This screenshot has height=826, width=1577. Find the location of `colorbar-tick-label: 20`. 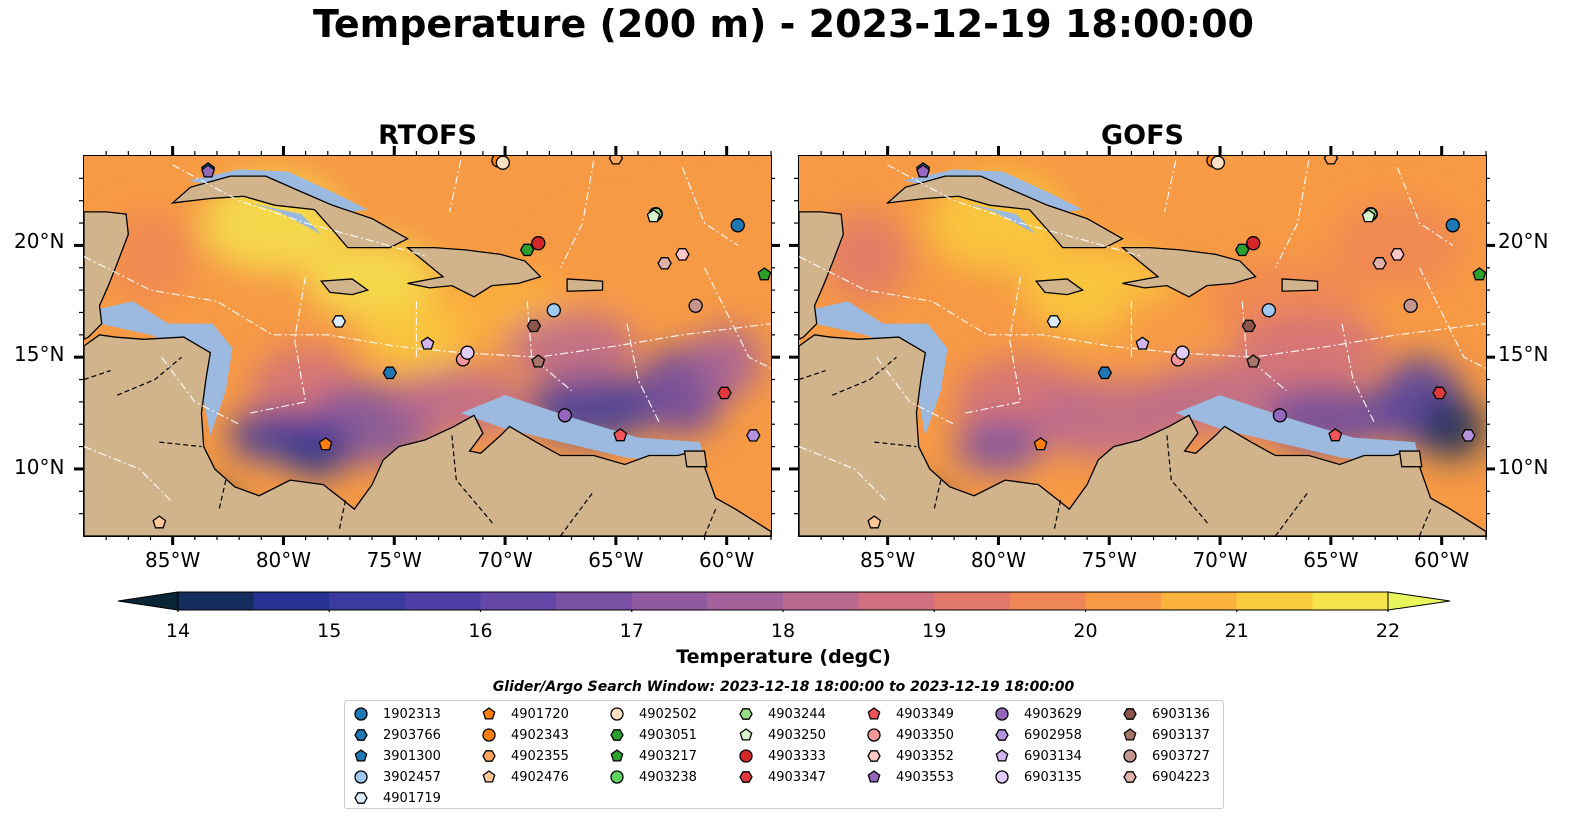

colorbar-tick-label: 20 is located at coordinates (1085, 631).